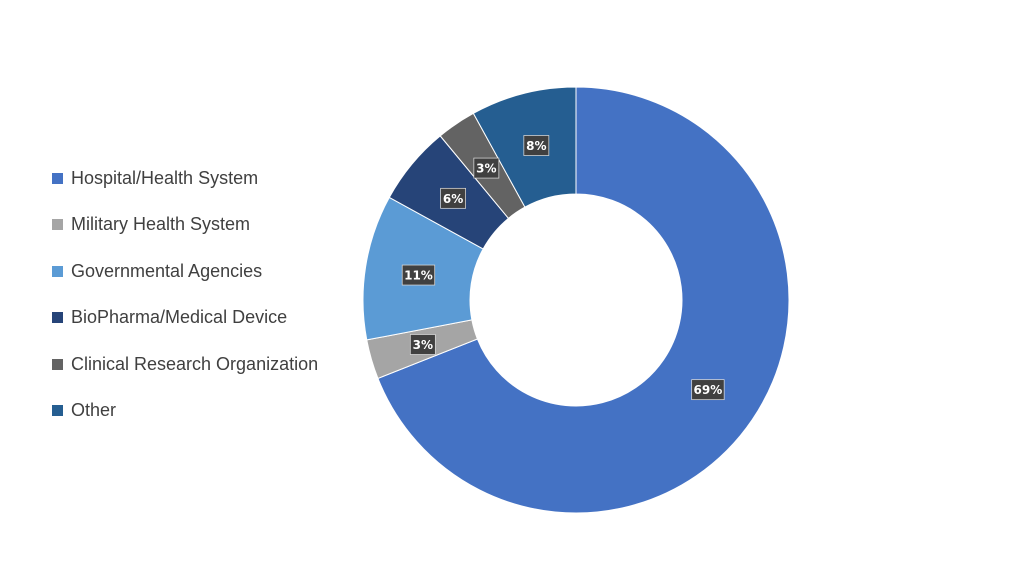  Describe the element at coordinates (195, 363) in the screenshot. I see `legend-label: Clinical Research Organization` at that location.